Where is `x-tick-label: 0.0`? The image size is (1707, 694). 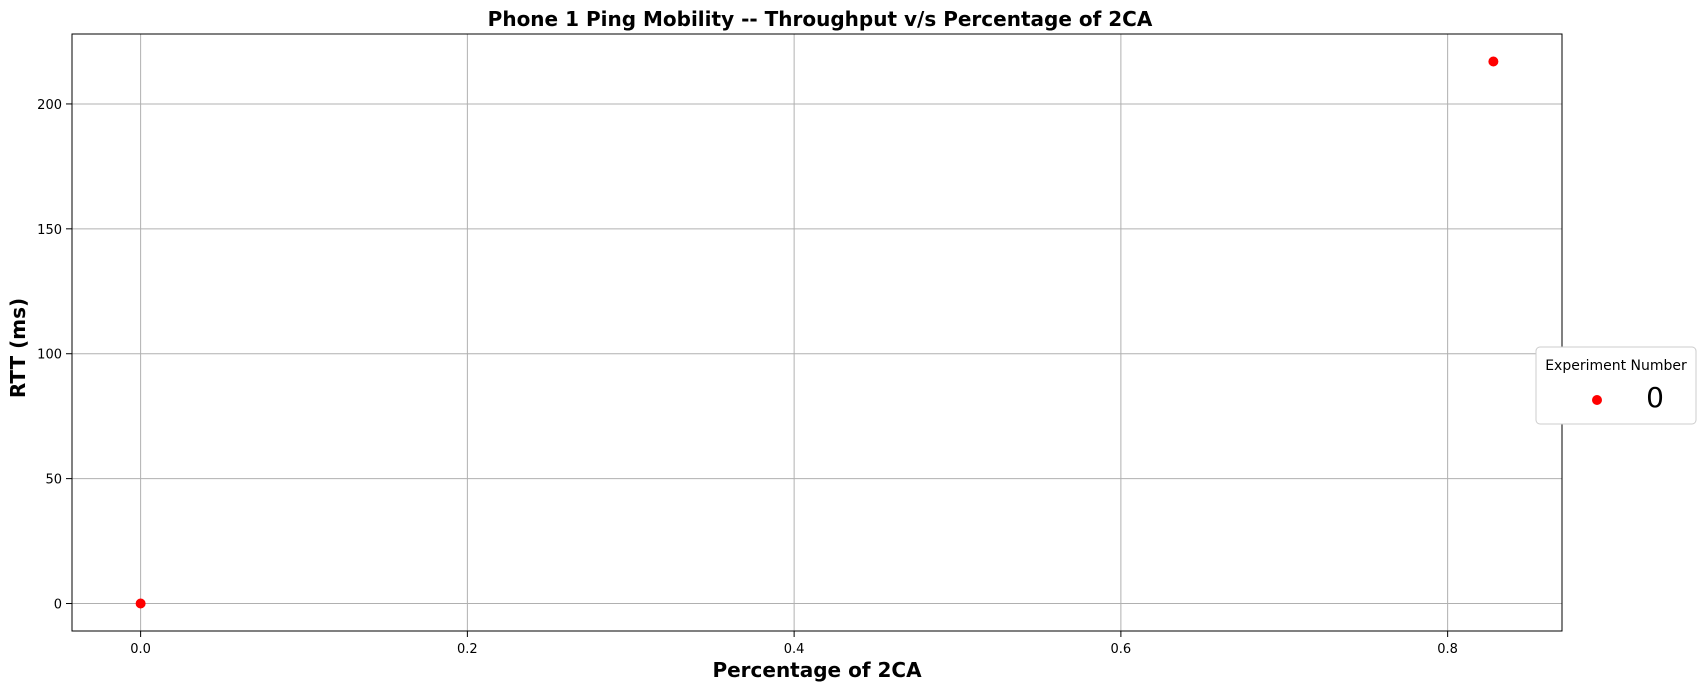
x-tick-label: 0.0 is located at coordinates (140, 649).